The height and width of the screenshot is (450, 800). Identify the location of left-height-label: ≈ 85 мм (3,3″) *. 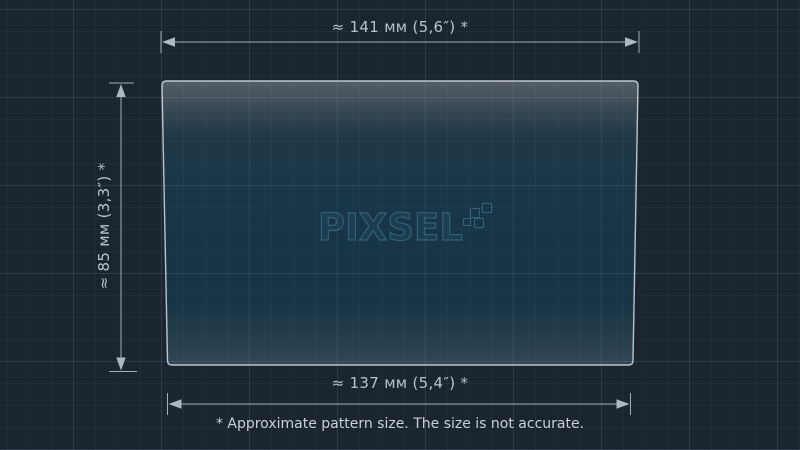
(104, 226).